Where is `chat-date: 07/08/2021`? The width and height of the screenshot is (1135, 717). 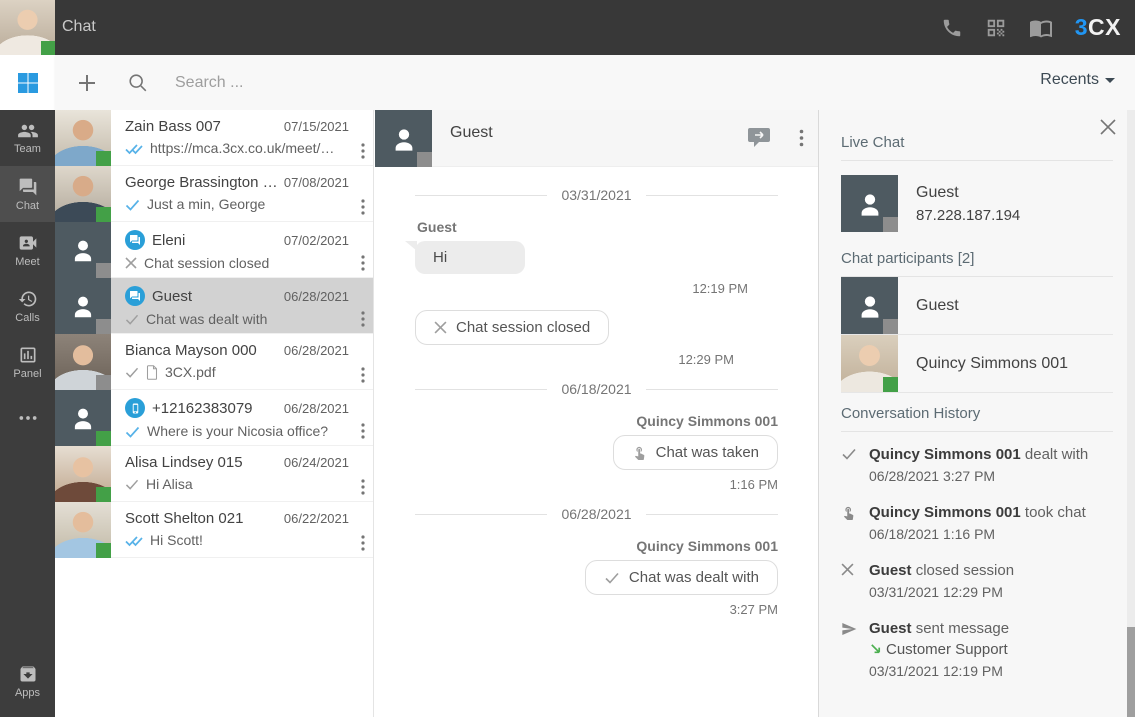
chat-date: 07/08/2021 is located at coordinates (316, 182).